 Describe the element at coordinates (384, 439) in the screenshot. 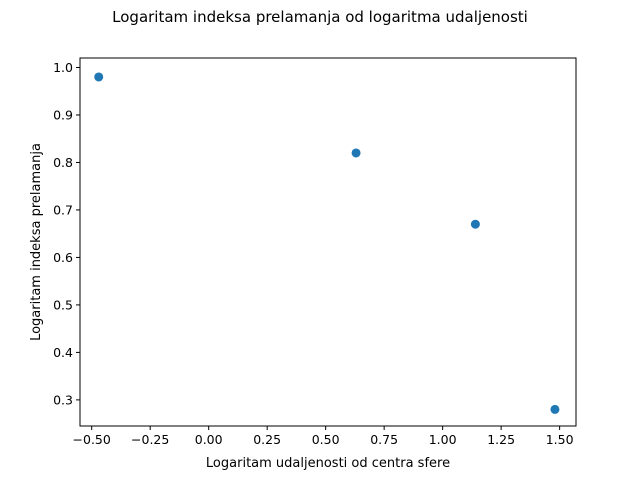

I see `x-tick-label: 0.75` at that location.